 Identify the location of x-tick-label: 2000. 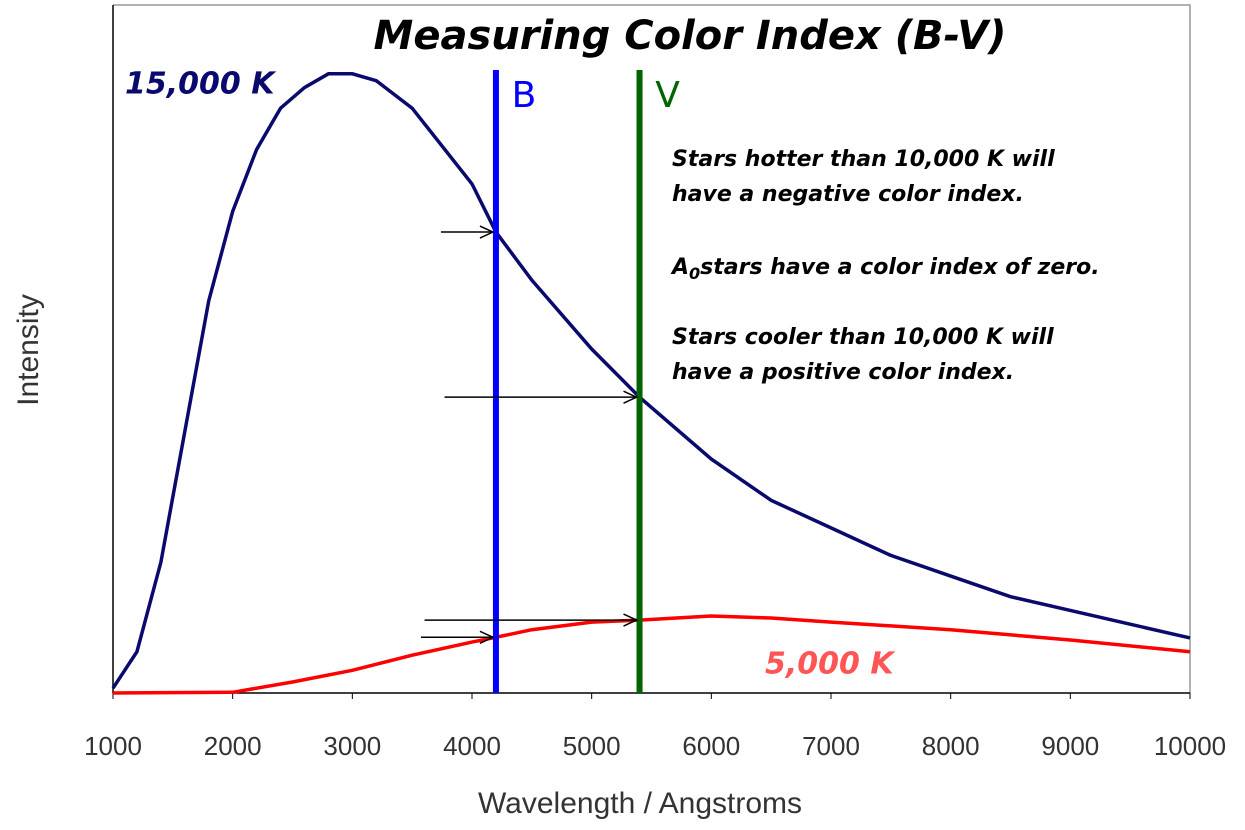
(233, 746).